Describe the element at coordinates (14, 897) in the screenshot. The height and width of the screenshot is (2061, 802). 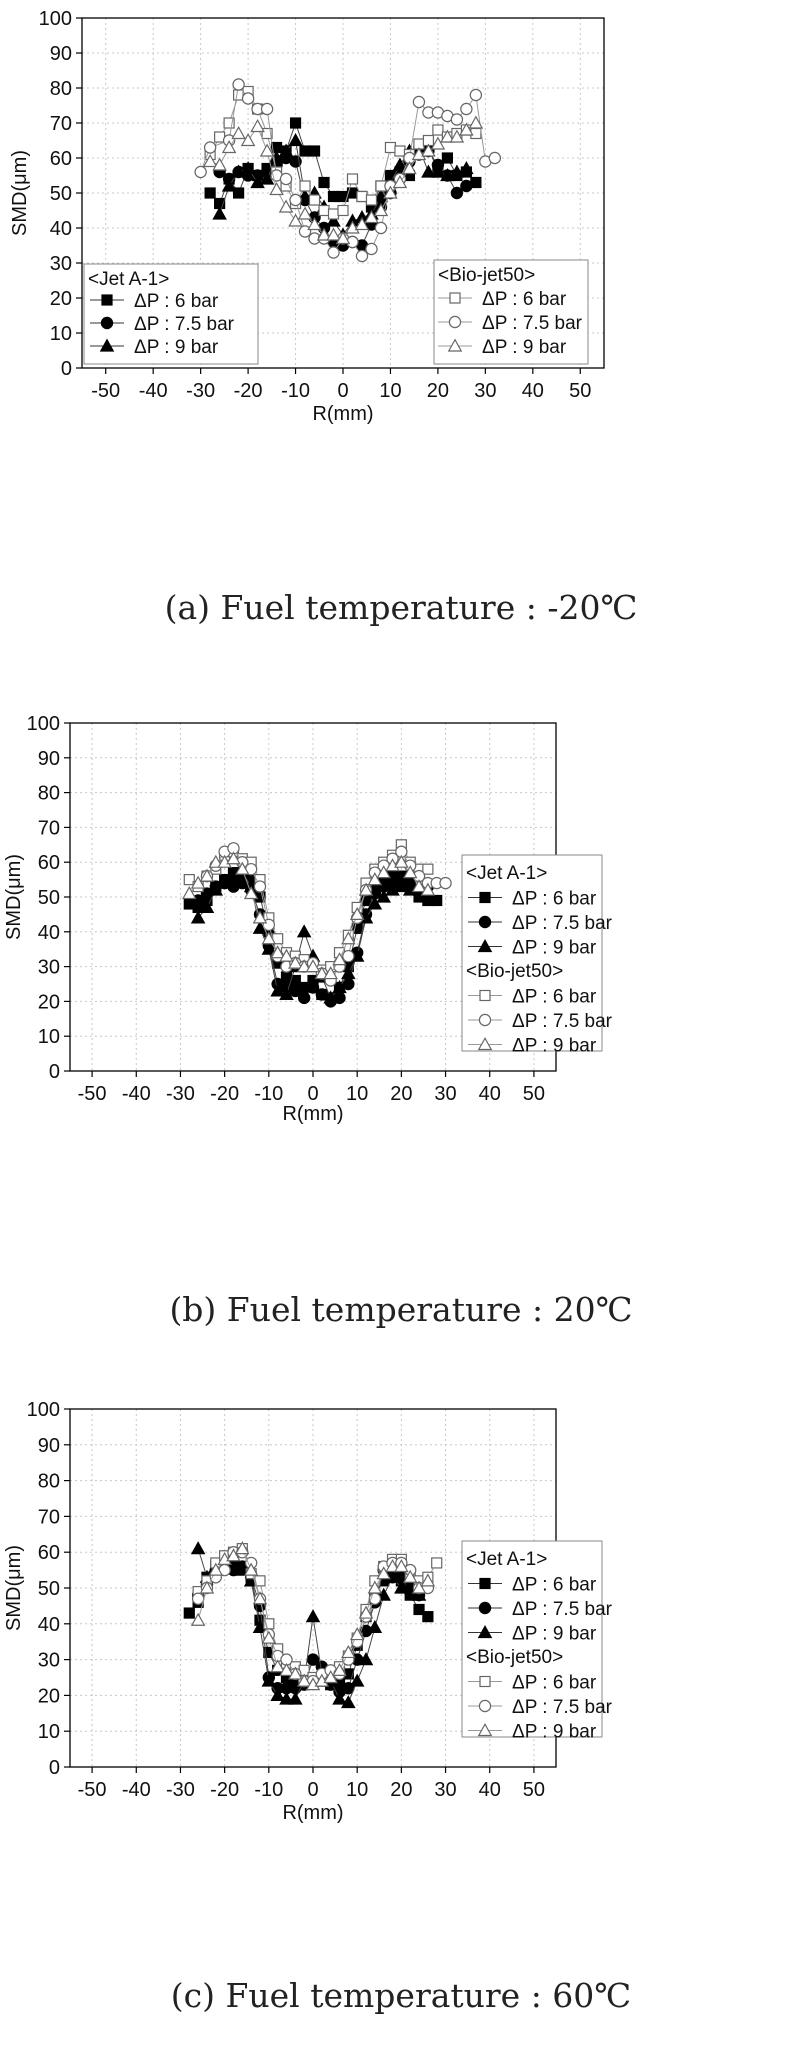
I see `y-axis-label: SMD(μm)` at that location.